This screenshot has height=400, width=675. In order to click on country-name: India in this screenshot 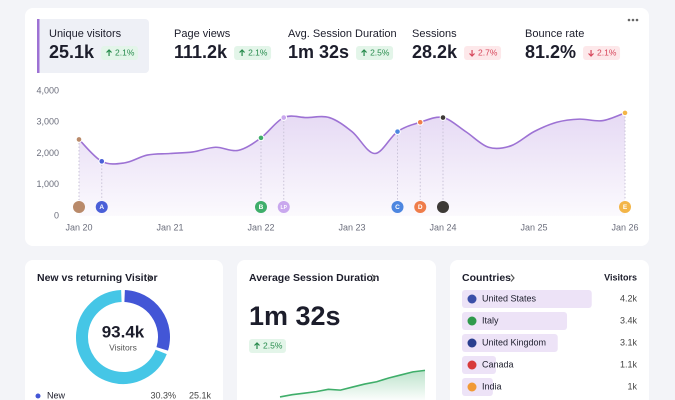, I will do `click(492, 386)`.